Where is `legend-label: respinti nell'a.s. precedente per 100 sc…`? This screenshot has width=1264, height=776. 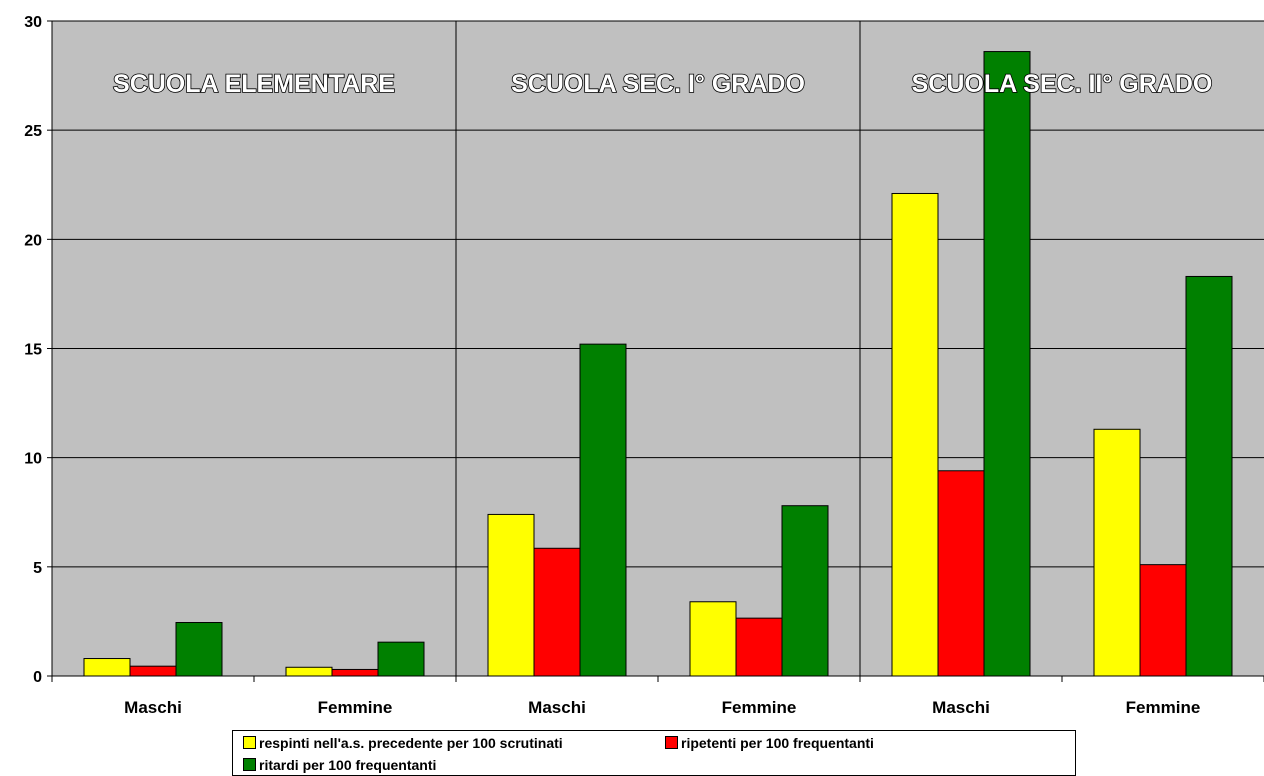 legend-label: respinti nell'a.s. precedente per 100 sc… is located at coordinates (411, 743).